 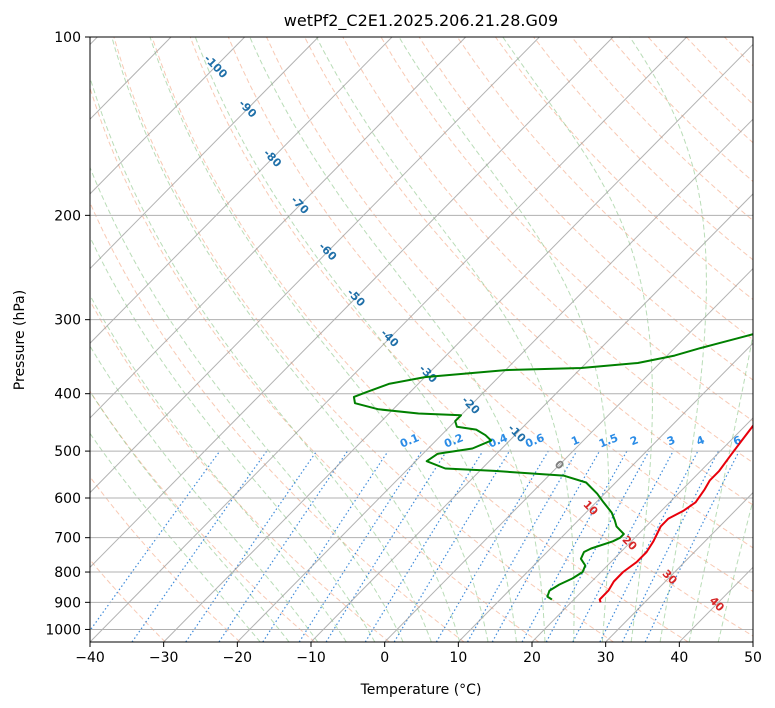 What do you see at coordinates (608, 440) in the screenshot?
I see `mixing-ratio-label: 1.5` at bounding box center [608, 440].